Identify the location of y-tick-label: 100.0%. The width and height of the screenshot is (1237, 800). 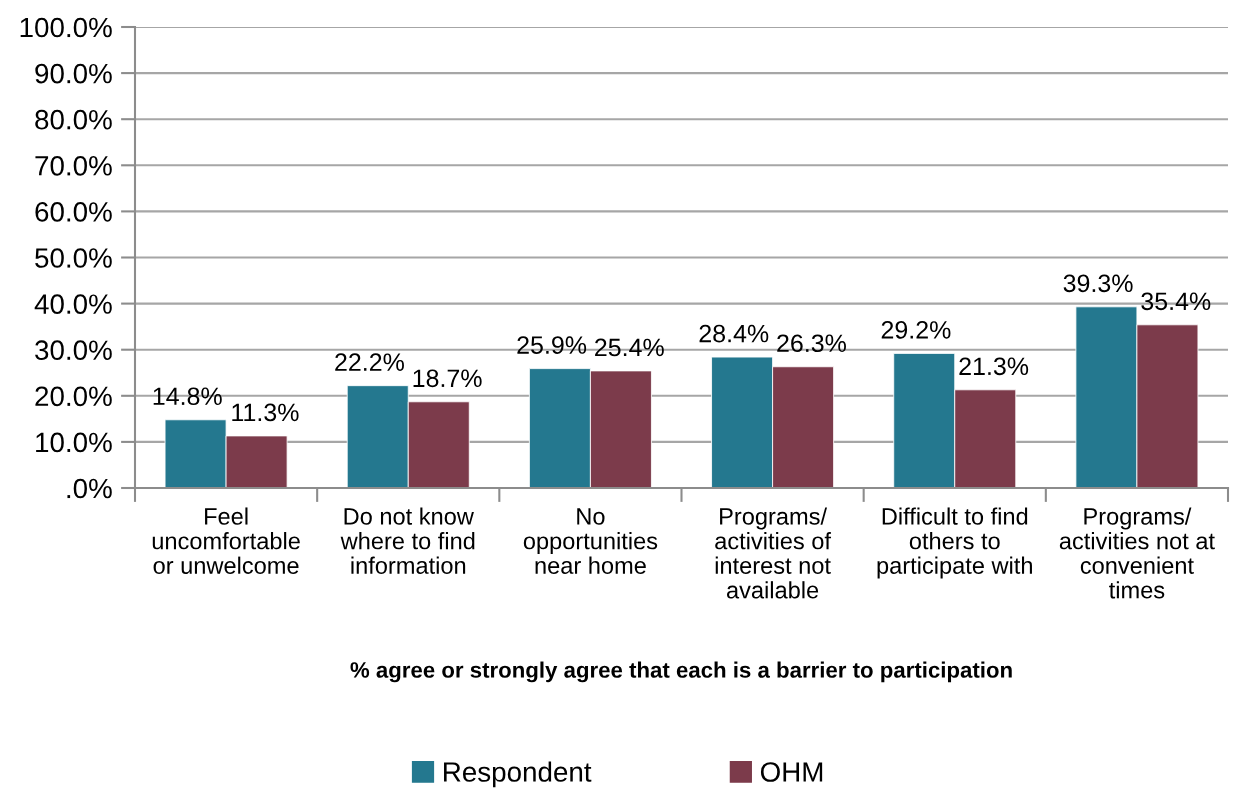
(66, 27).